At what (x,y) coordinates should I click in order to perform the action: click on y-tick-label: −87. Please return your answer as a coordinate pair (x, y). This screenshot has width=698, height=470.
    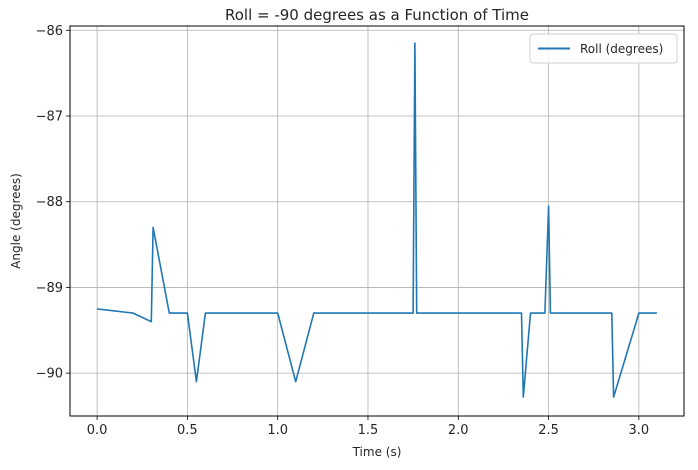
    Looking at the image, I should click on (49, 117).